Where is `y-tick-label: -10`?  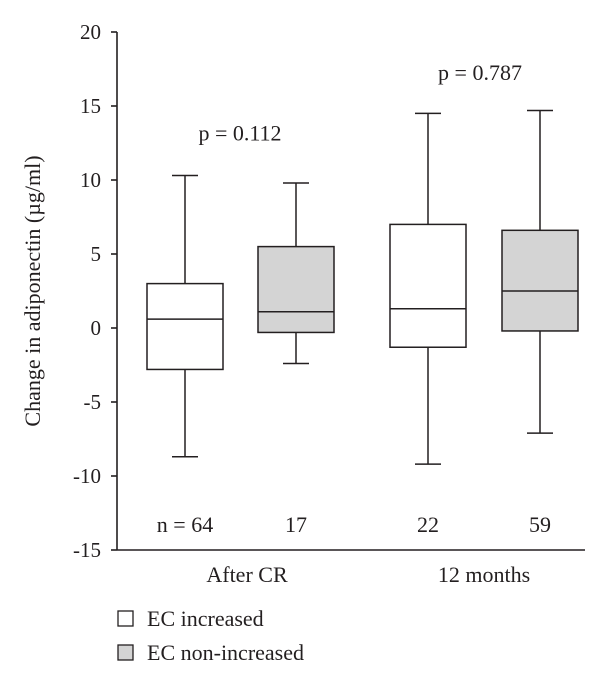
y-tick-label: -10 is located at coordinates (87, 476).